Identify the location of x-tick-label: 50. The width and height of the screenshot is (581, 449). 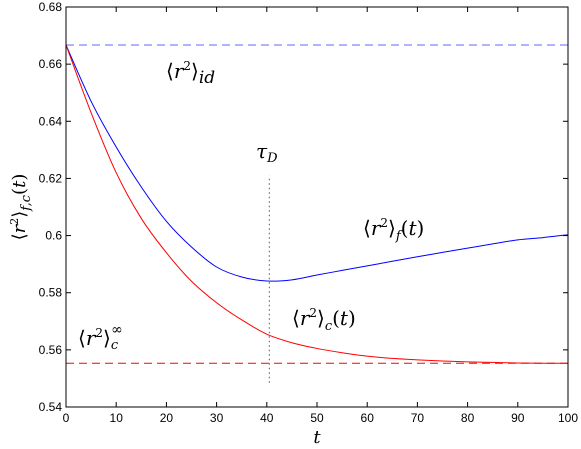
(317, 418).